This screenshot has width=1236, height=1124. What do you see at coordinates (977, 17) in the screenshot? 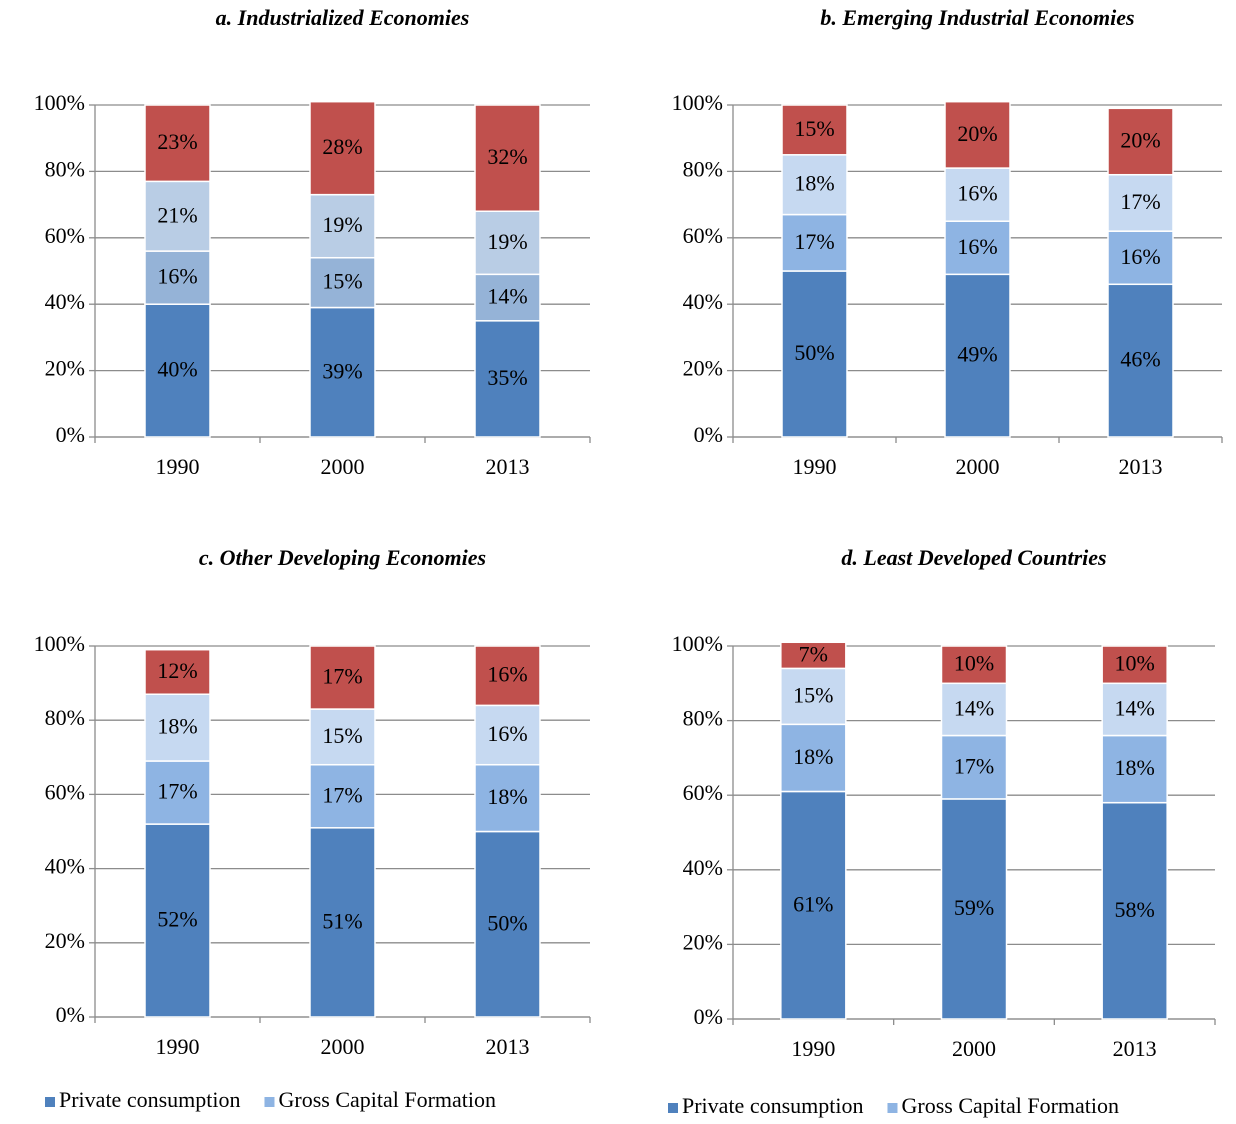
I see `chart-title: b. Emerging Industrial Economies` at bounding box center [977, 17].